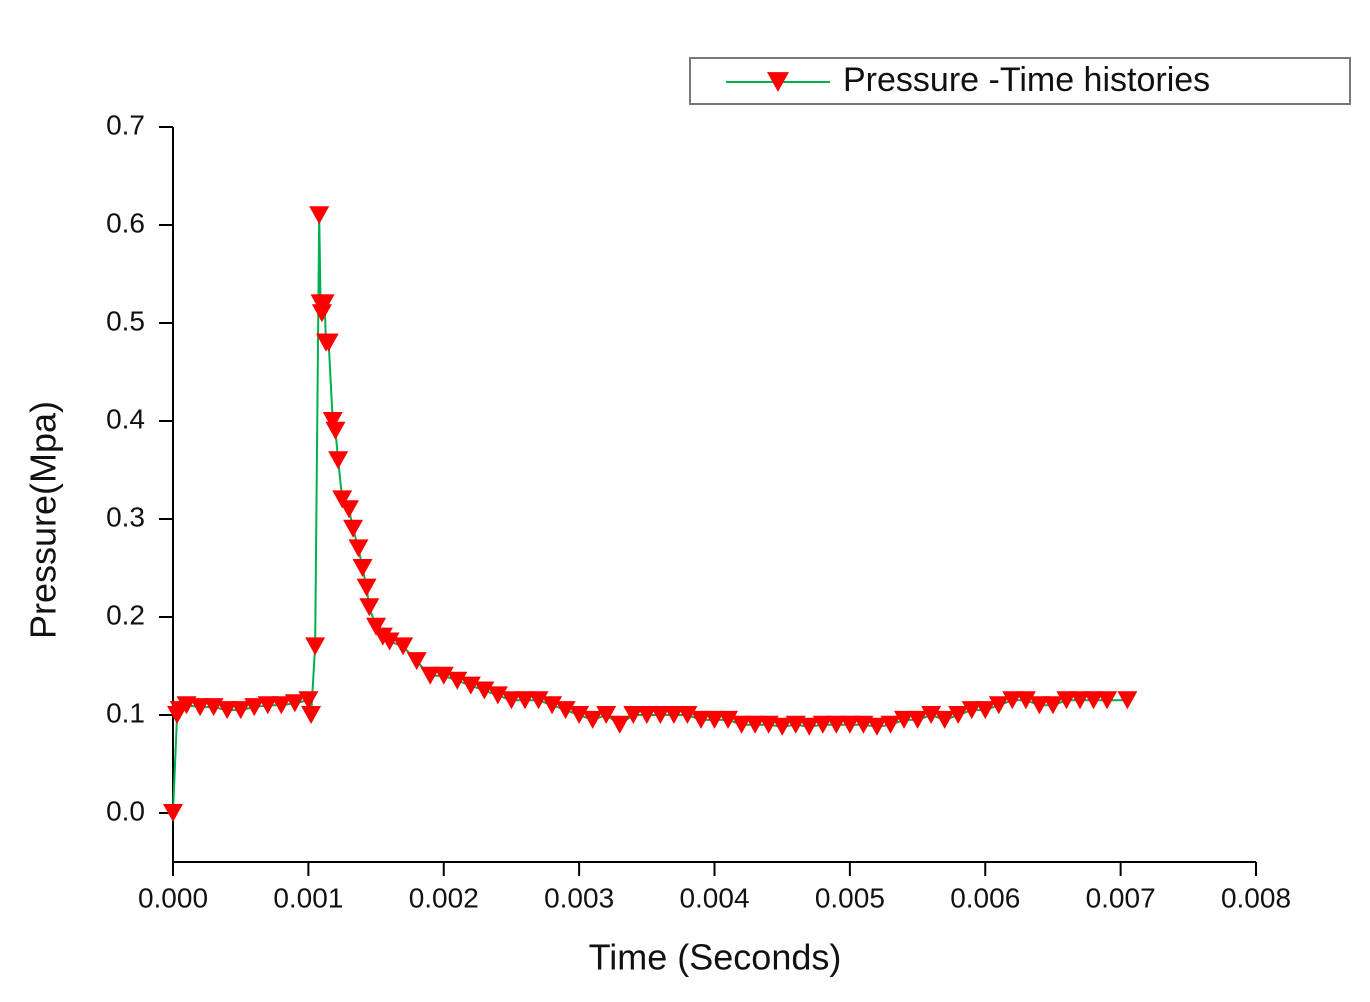  Describe the element at coordinates (579, 897) in the screenshot. I see `x-tick-label: 0.003` at that location.